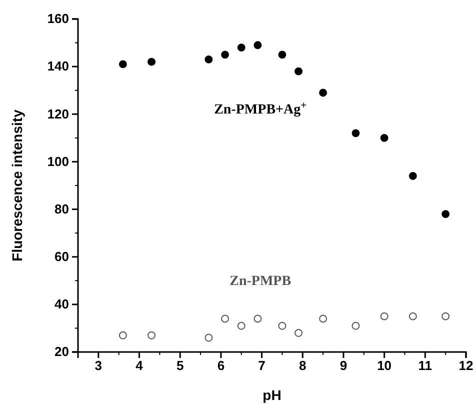 Image resolution: width=475 pixels, height=414 pixels. Describe the element at coordinates (58, 161) in the screenshot. I see `y-tick-label: 100` at that location.